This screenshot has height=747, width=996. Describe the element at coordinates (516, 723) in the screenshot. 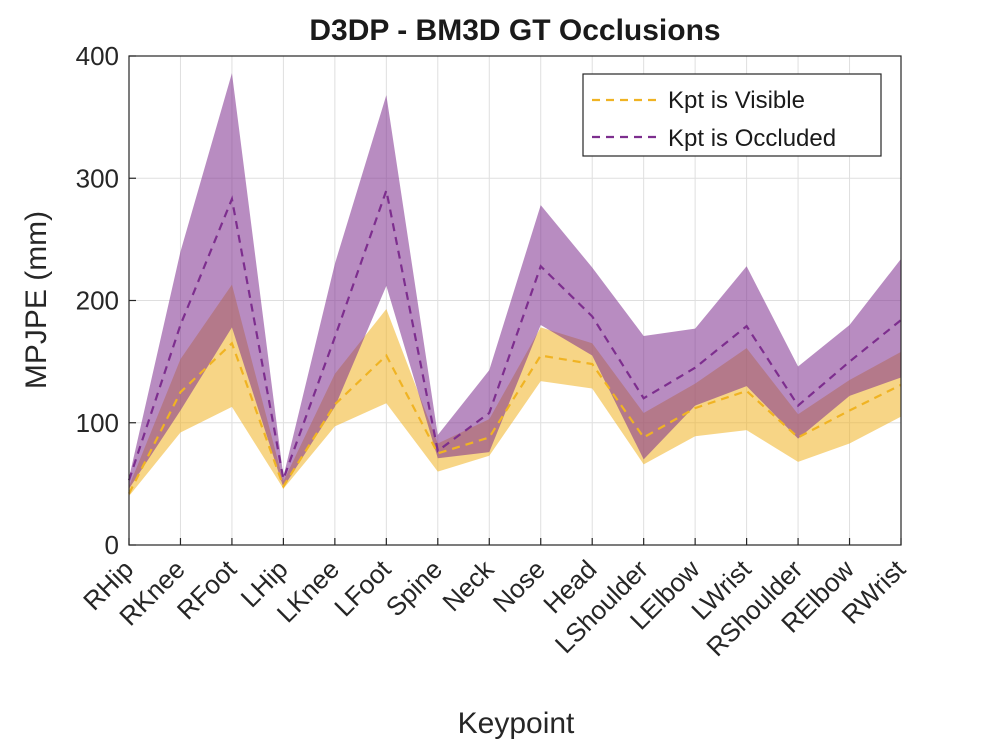

I see `x-axis-label: Keypoint` at that location.